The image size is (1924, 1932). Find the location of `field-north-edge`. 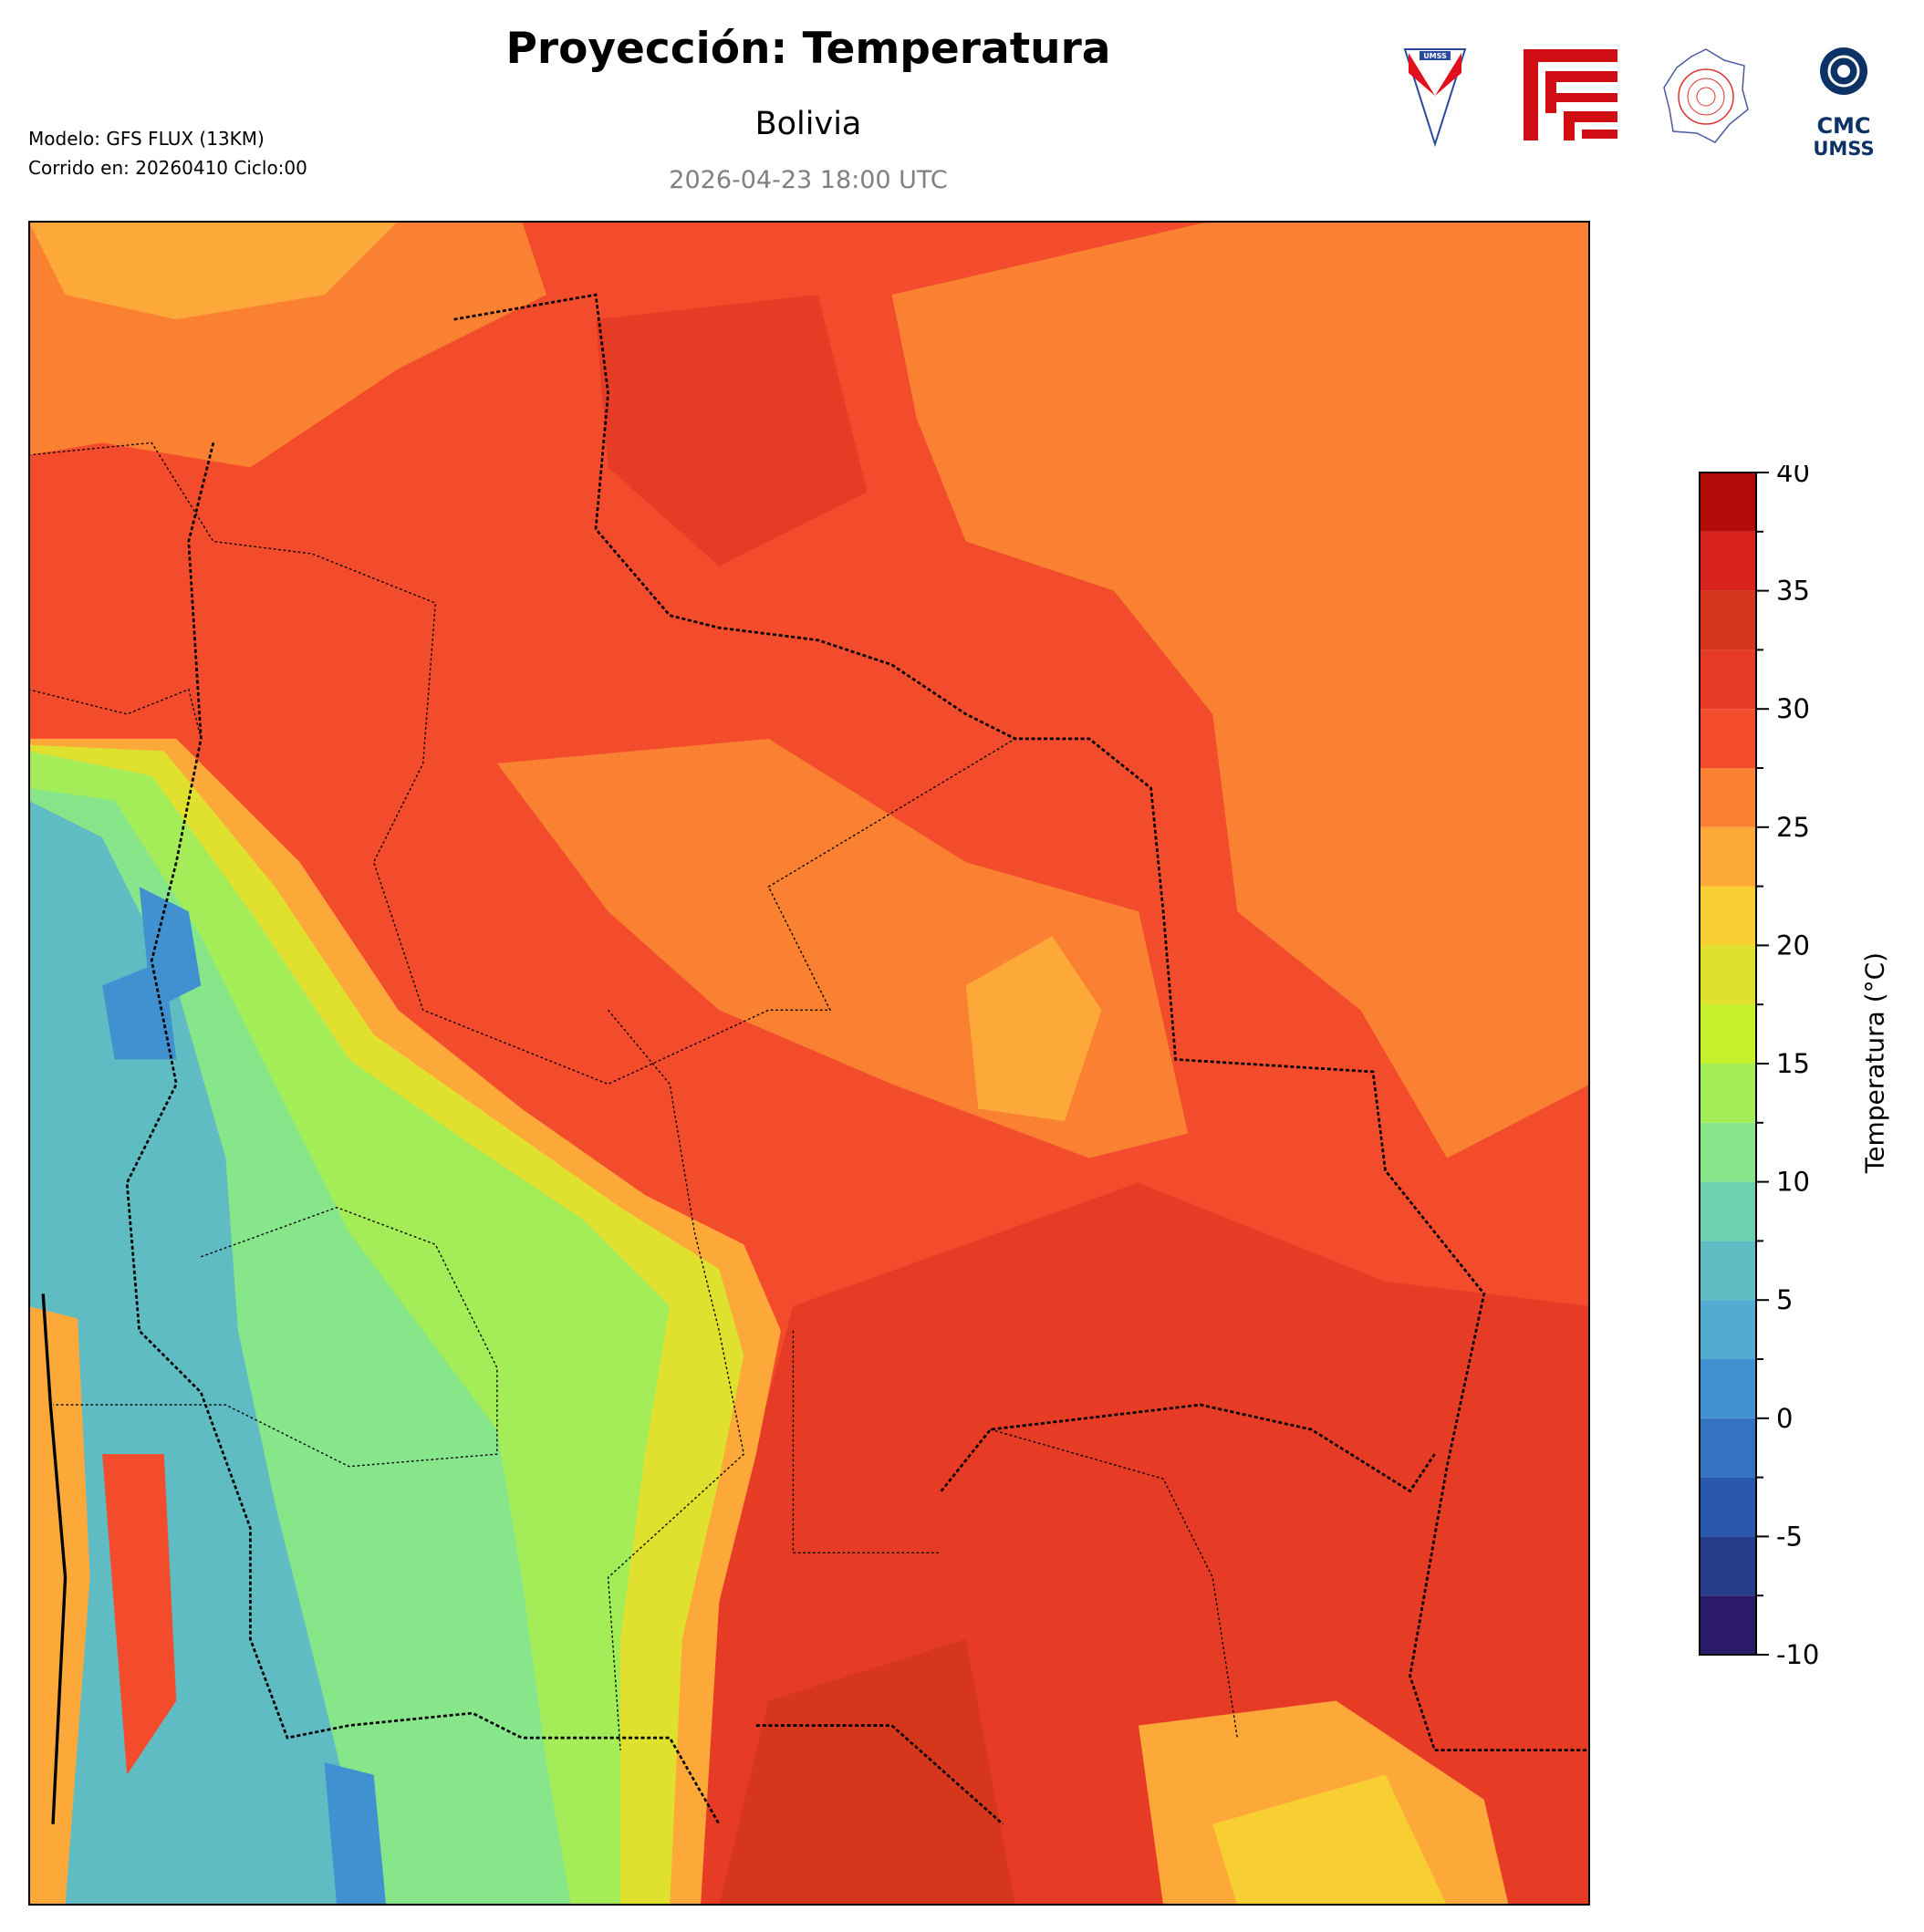

field-north-edge is located at coordinates (214, 270).